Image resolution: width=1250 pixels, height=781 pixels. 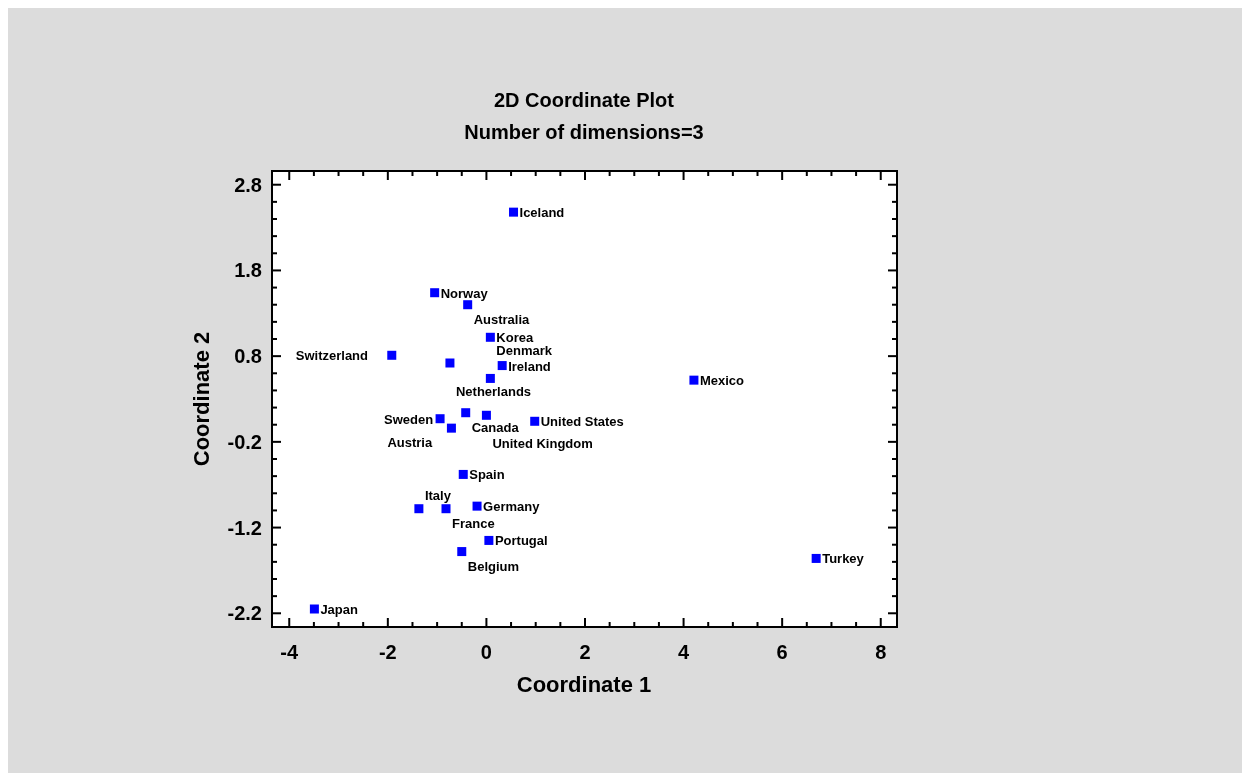 What do you see at coordinates (409, 419) in the screenshot?
I see `annotation: Sweden` at bounding box center [409, 419].